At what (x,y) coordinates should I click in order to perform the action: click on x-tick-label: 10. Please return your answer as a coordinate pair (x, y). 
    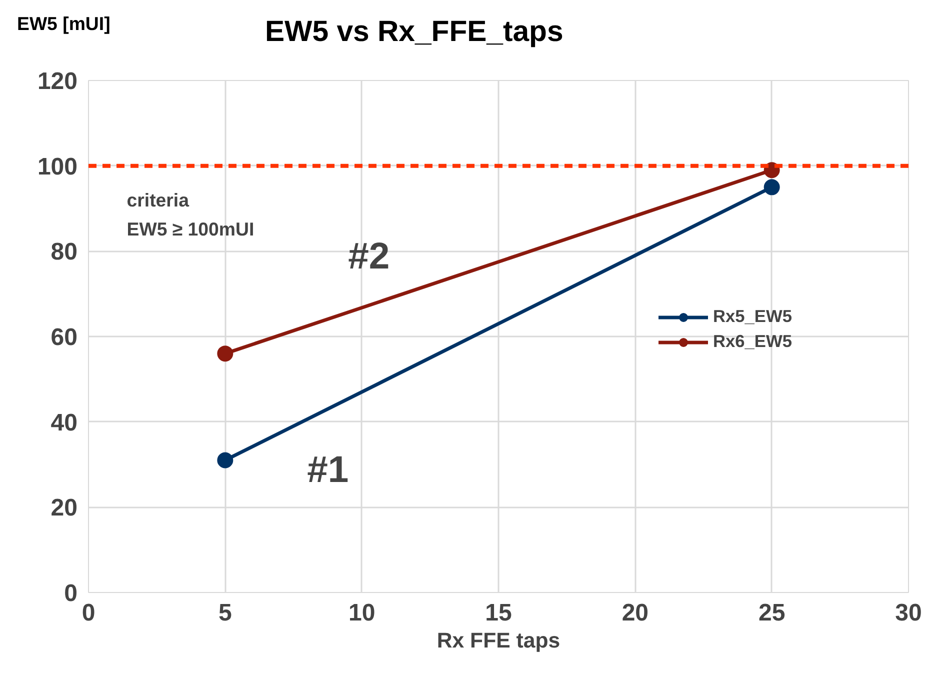
    Looking at the image, I should click on (362, 613).